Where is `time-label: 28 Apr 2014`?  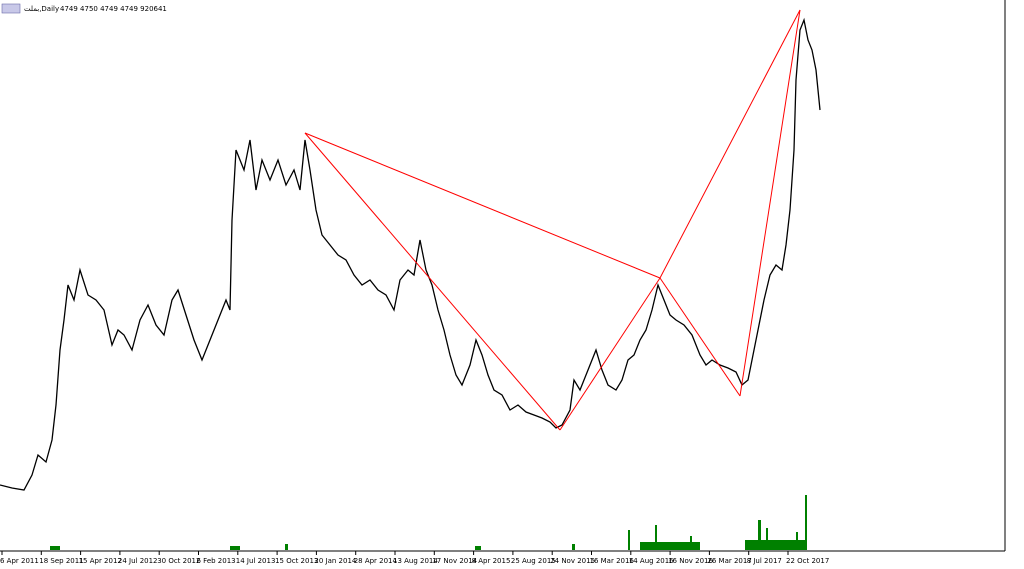 time-label: 28 Apr 2014 is located at coordinates (376, 561).